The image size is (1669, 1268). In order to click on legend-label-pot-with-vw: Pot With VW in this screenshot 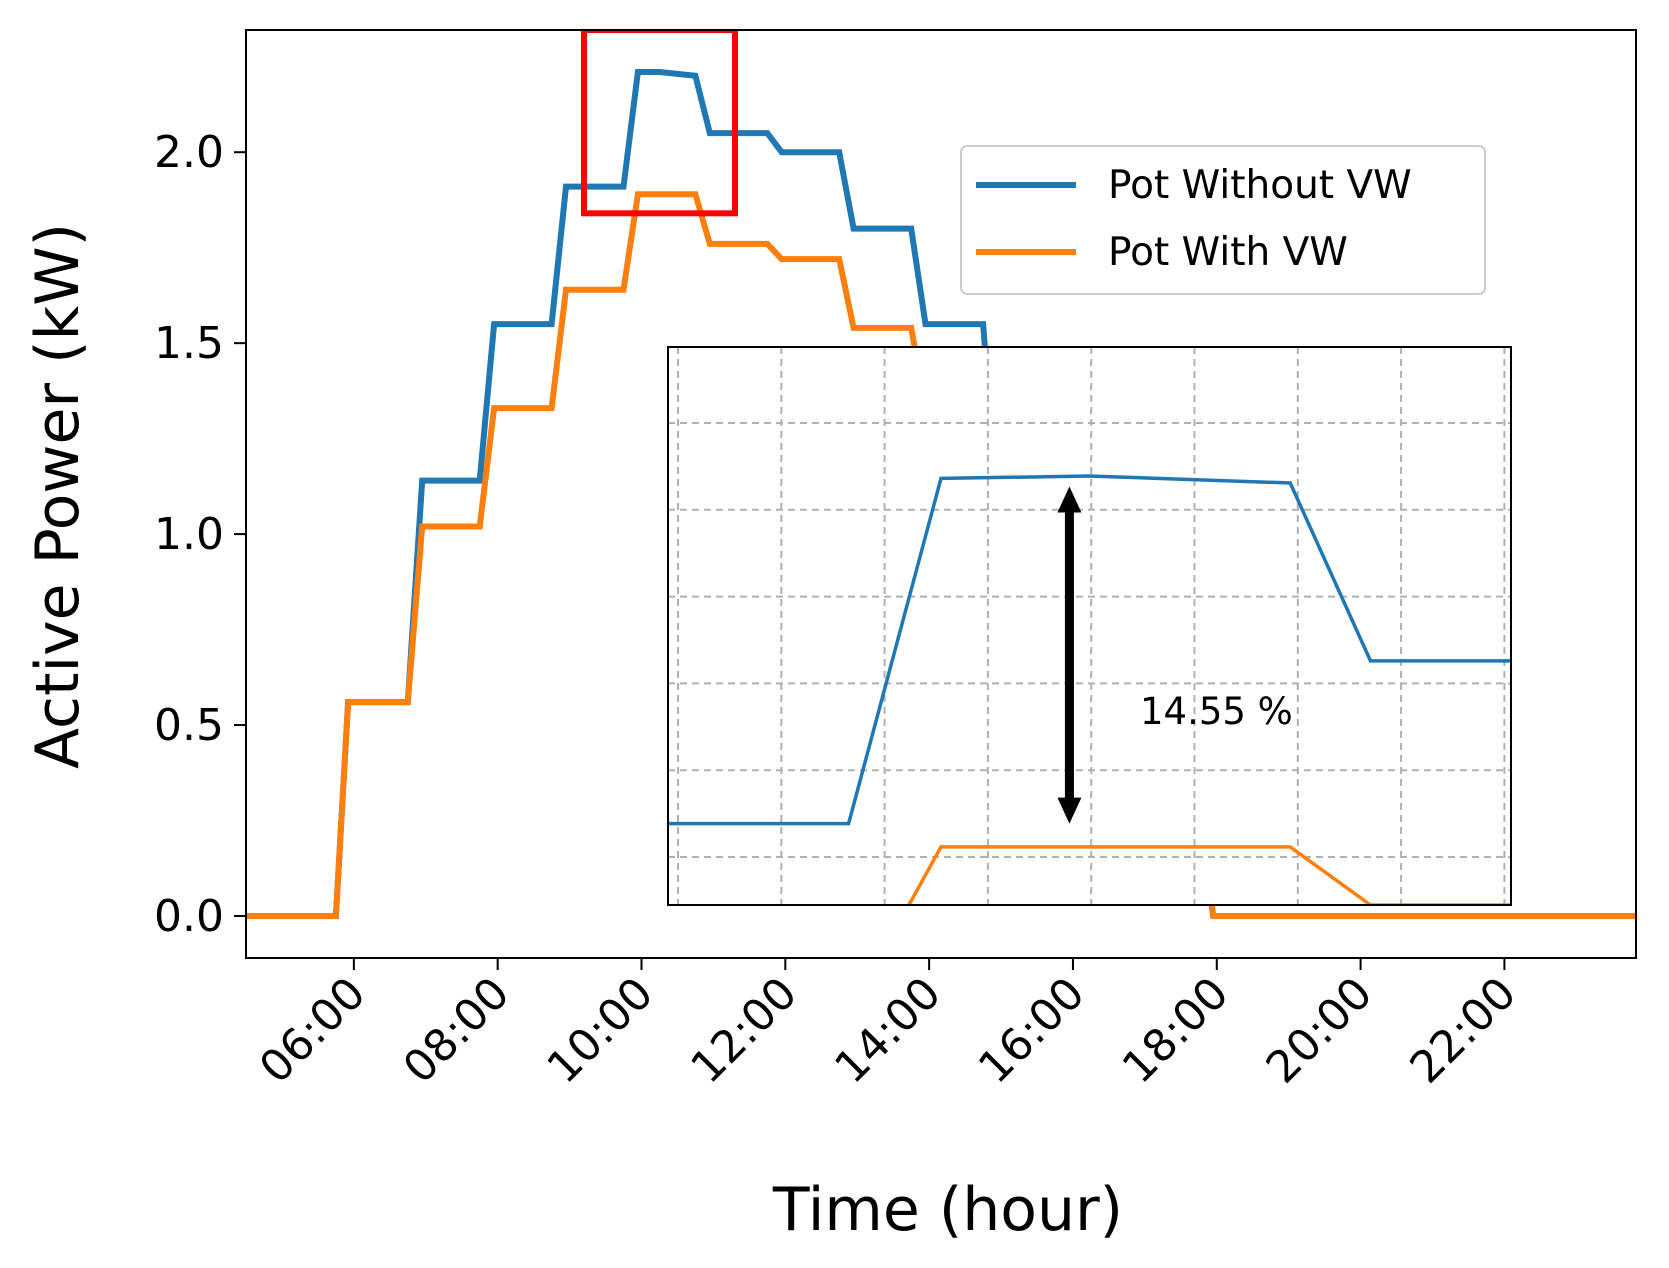, I will do `click(1228, 252)`.